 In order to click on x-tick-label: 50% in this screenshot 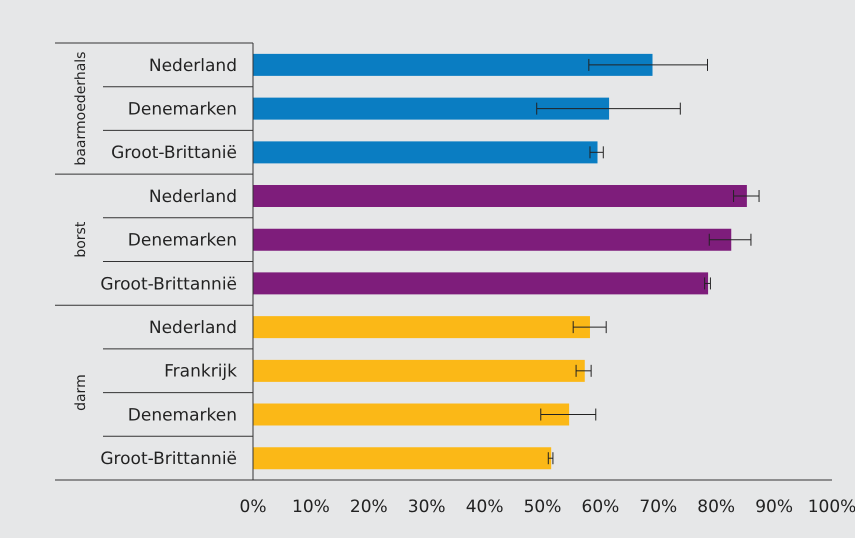, I will do `click(543, 507)`.